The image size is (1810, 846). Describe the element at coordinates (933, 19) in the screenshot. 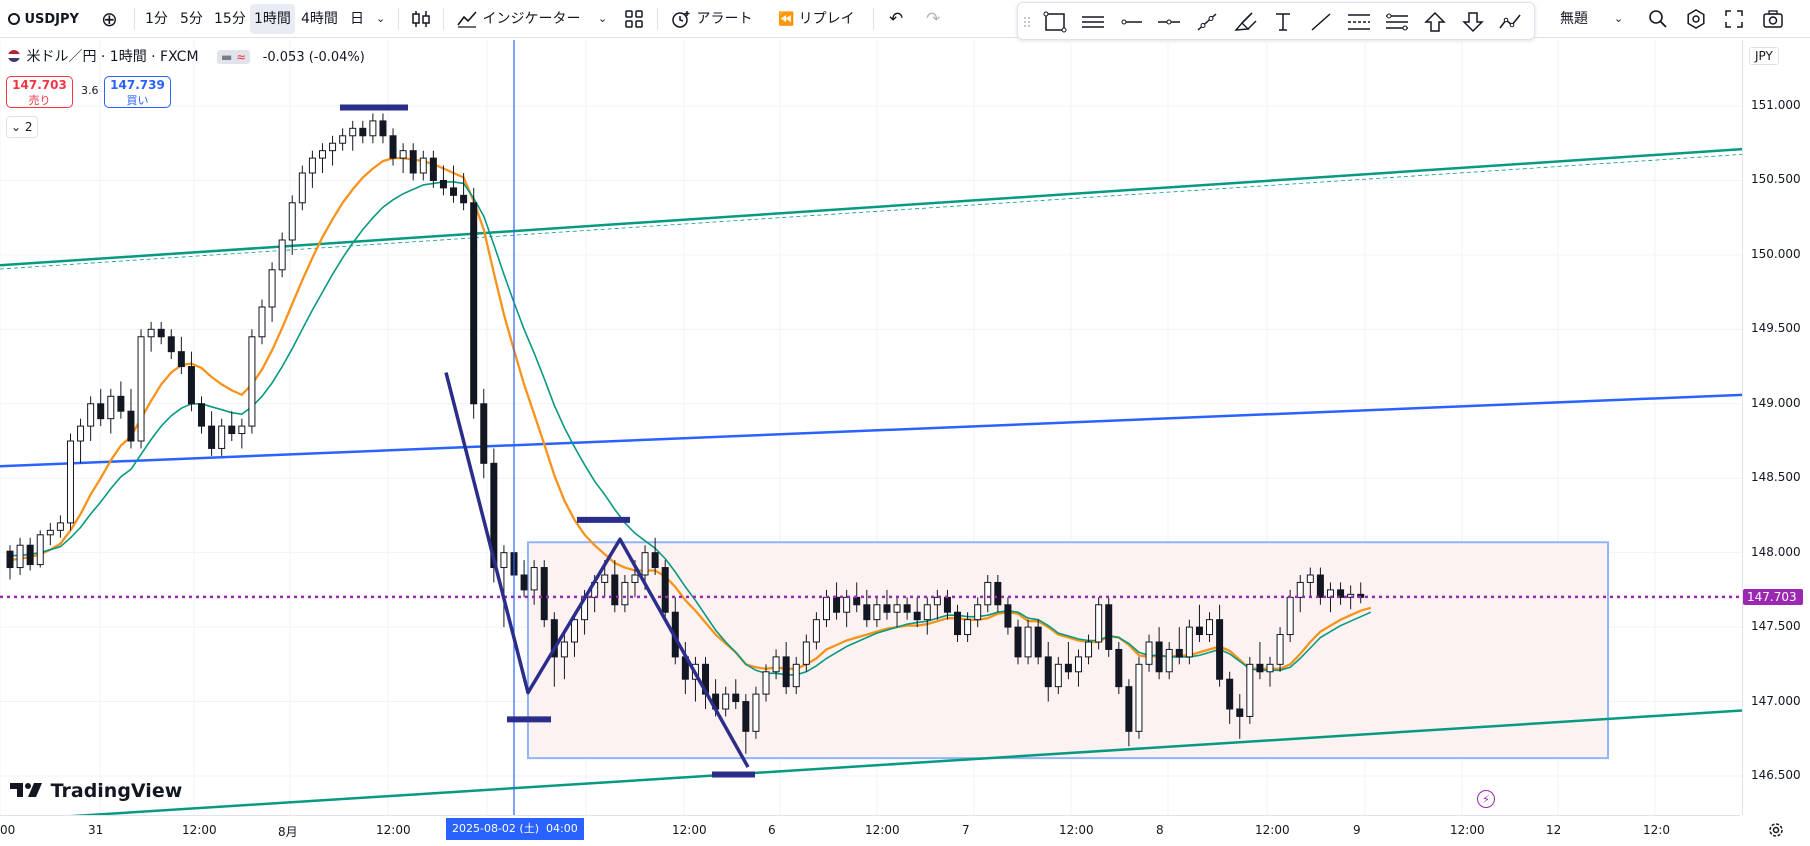

I see `redo-button: ↷` at that location.